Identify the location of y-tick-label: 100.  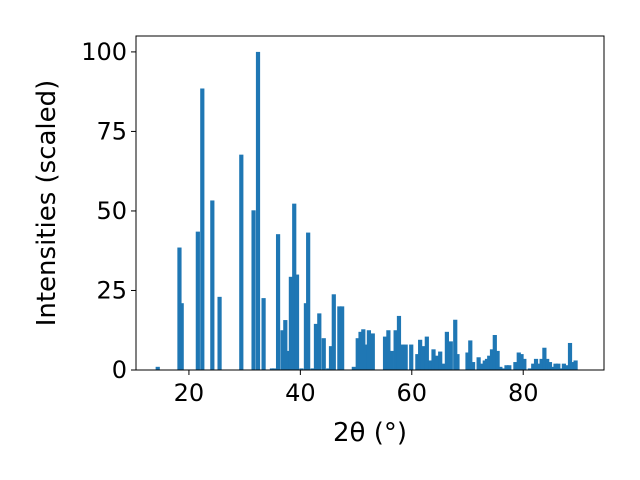
(104, 52).